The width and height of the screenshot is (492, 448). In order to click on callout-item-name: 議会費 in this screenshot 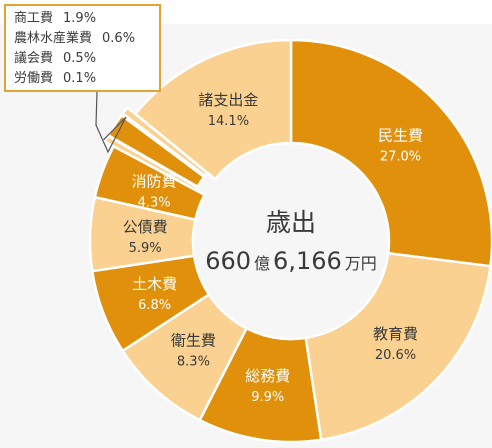, I will do `click(34, 58)`.